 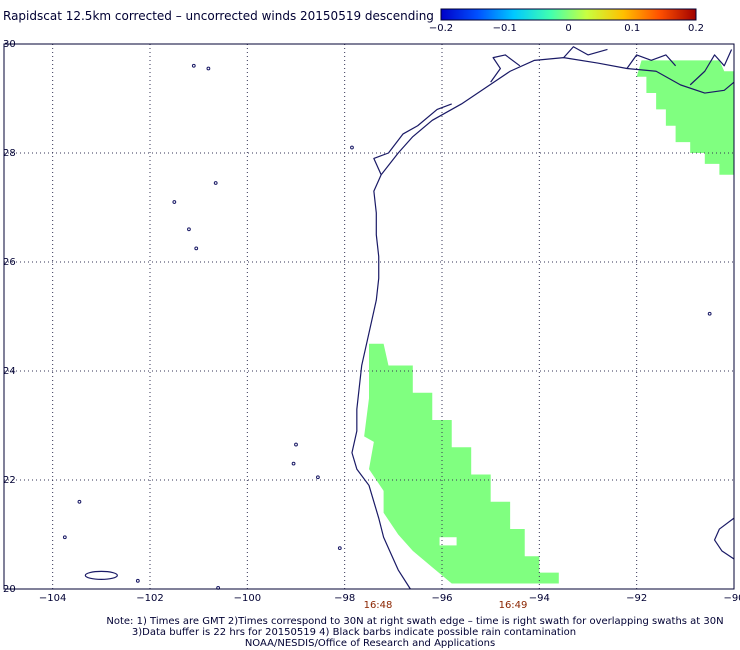 I want to click on longitude-label: −98, so click(x=344, y=598).